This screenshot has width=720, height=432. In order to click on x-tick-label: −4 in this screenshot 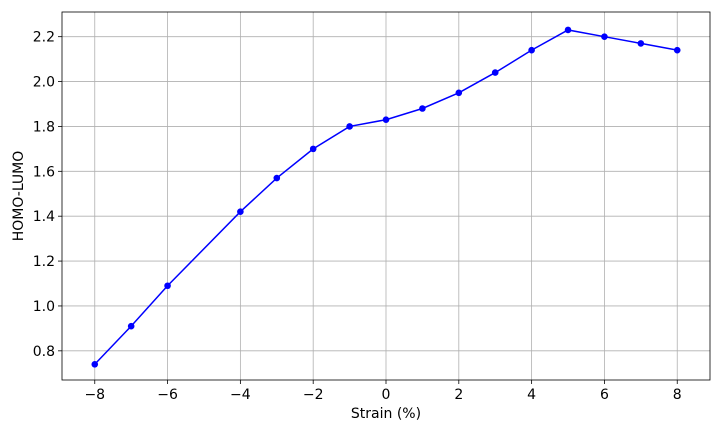, I will do `click(240, 395)`.